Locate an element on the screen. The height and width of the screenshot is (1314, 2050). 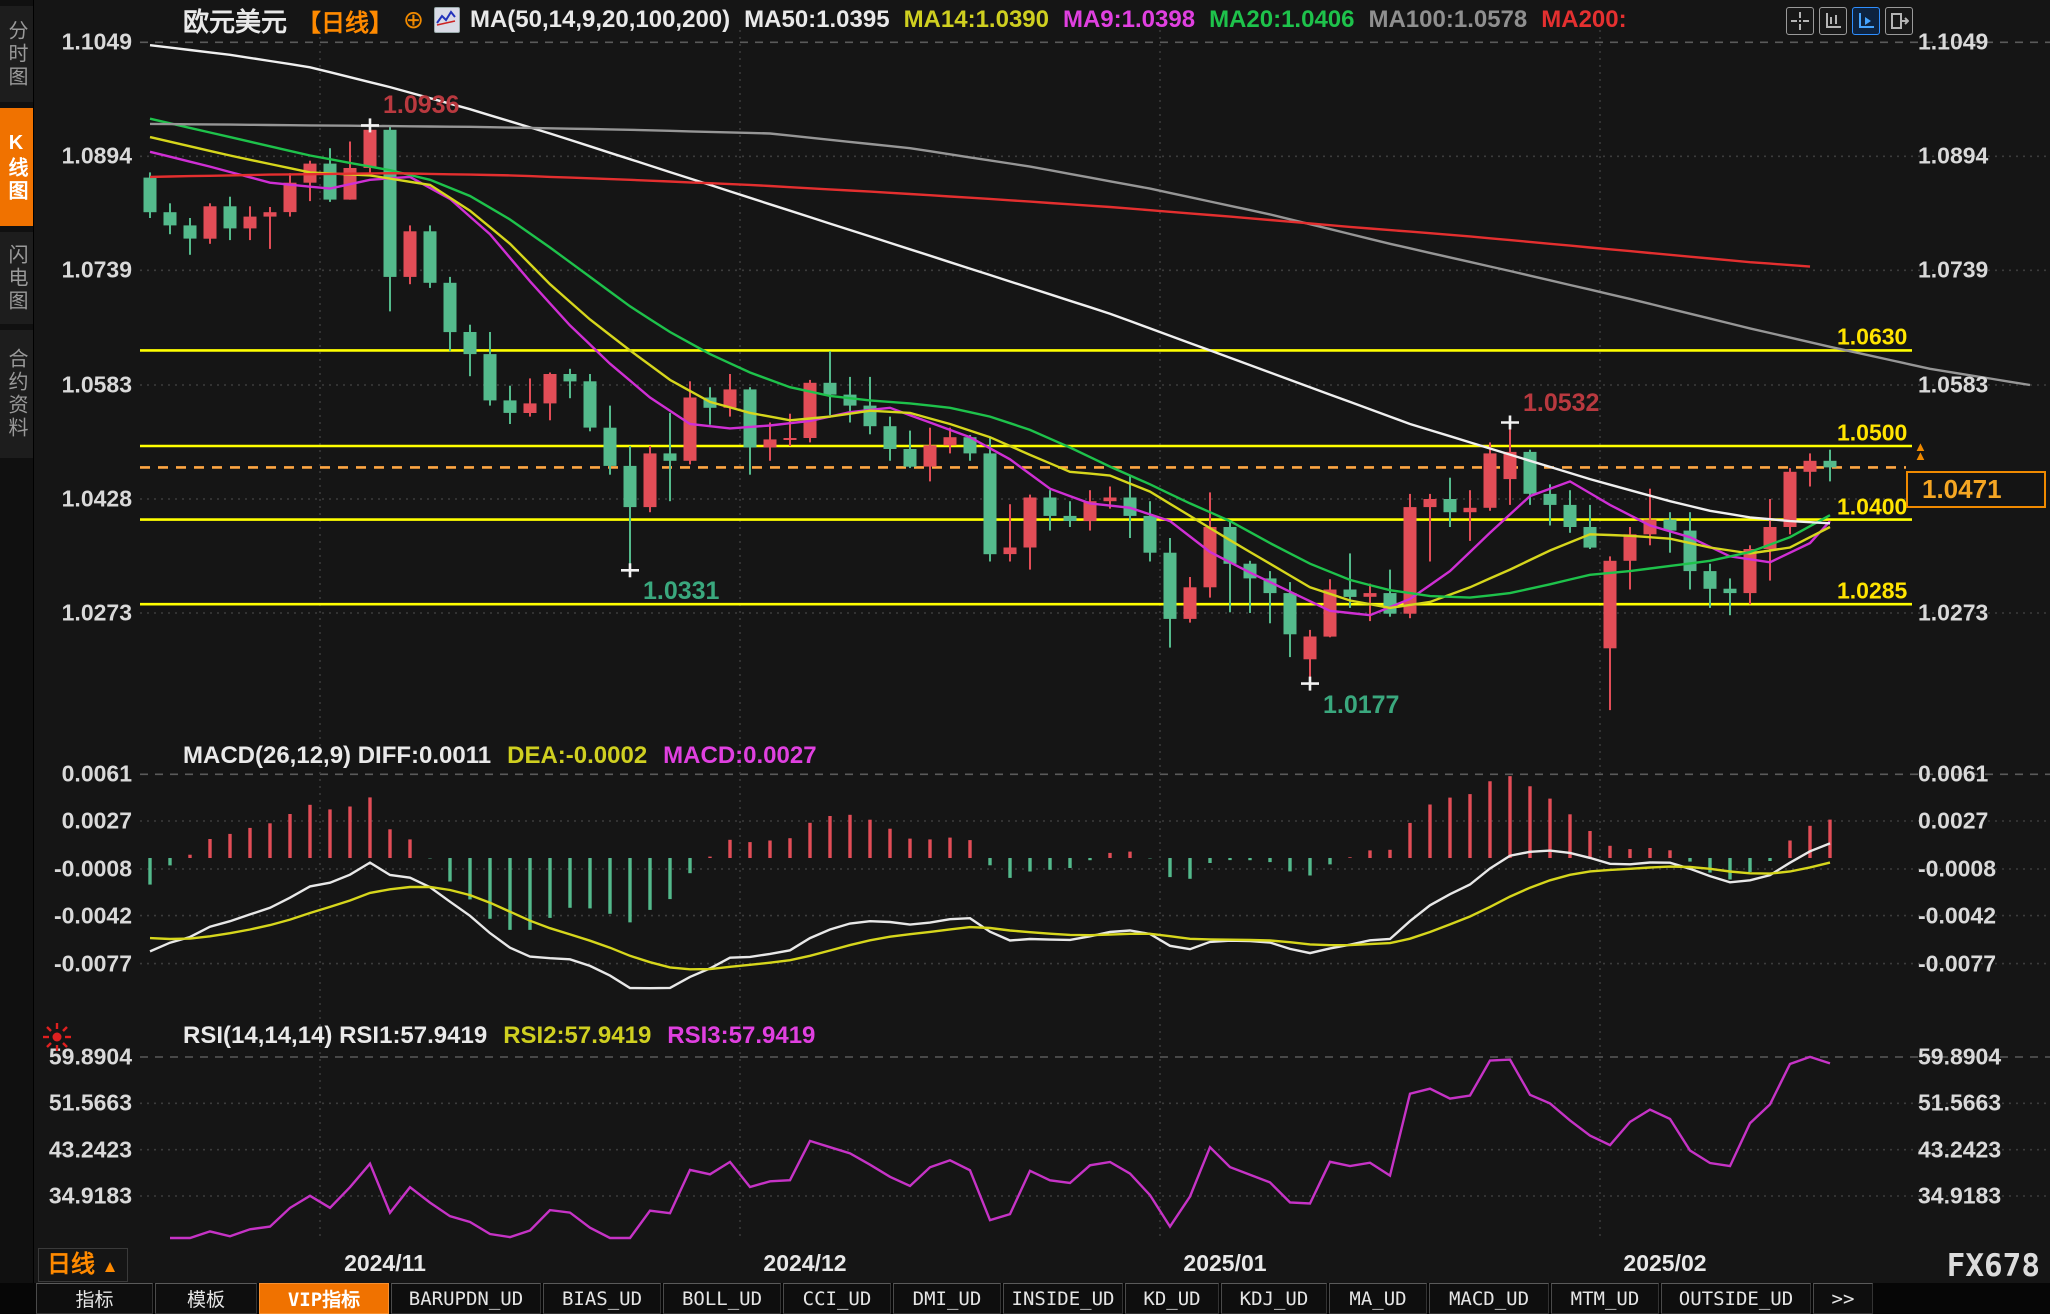
toolbar-tab-2: VIP指标 is located at coordinates (324, 1298).